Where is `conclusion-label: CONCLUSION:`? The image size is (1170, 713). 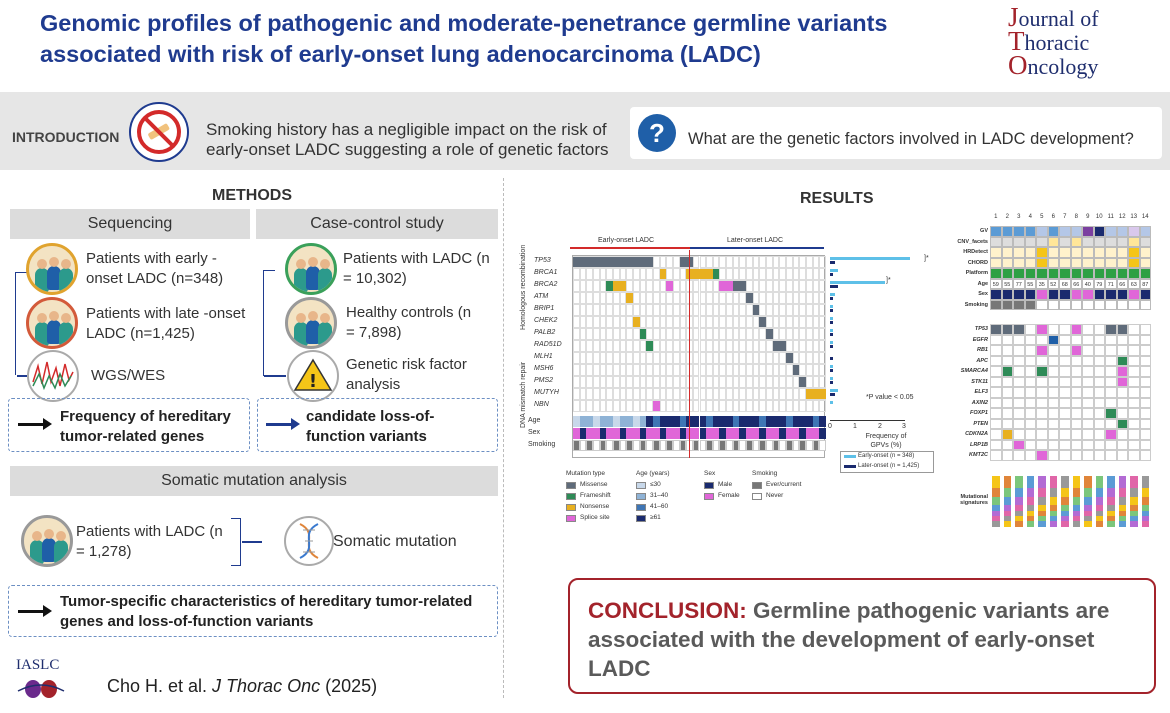 conclusion-label: CONCLUSION: is located at coordinates (667, 610).